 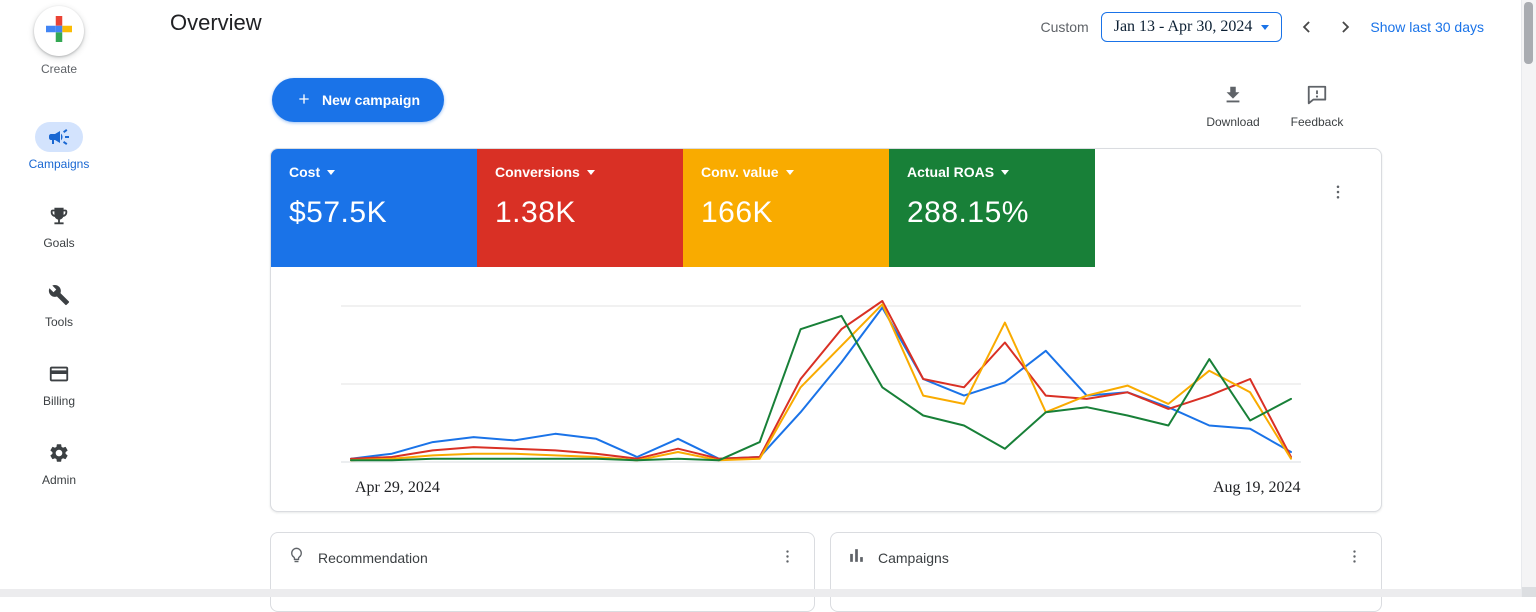 I want to click on gear-icon, so click(x=59, y=453).